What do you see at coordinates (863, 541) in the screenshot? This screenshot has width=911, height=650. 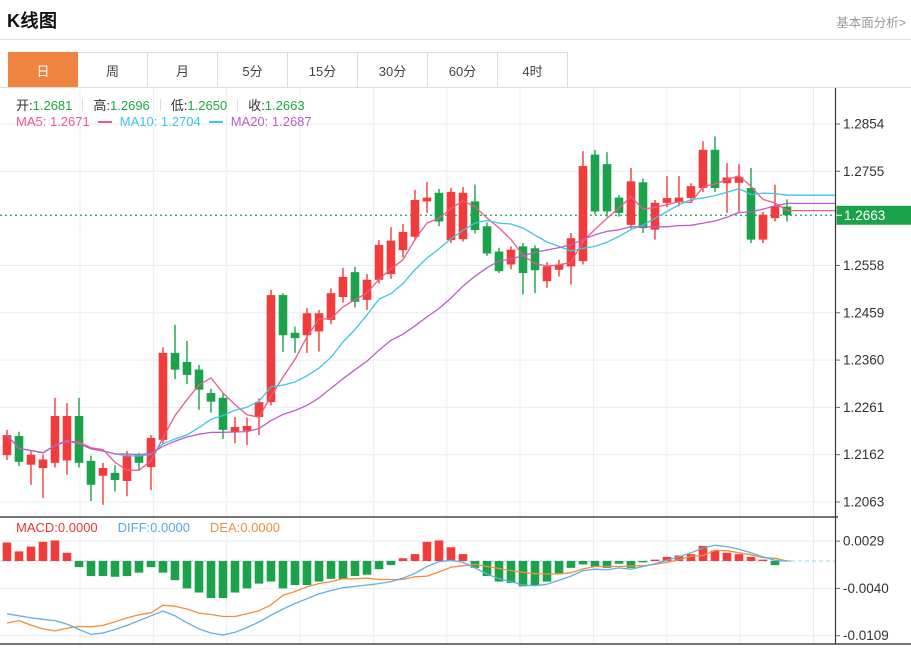 I see `svg-text: 0.0029` at bounding box center [863, 541].